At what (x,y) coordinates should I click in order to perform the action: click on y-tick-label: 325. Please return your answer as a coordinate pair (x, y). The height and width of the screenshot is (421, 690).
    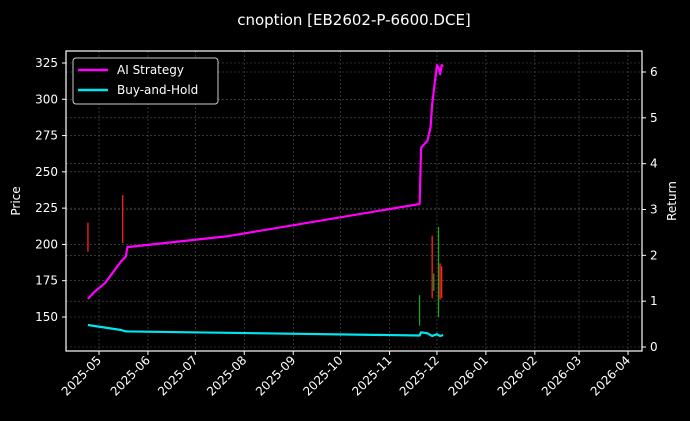
    Looking at the image, I should click on (46, 63).